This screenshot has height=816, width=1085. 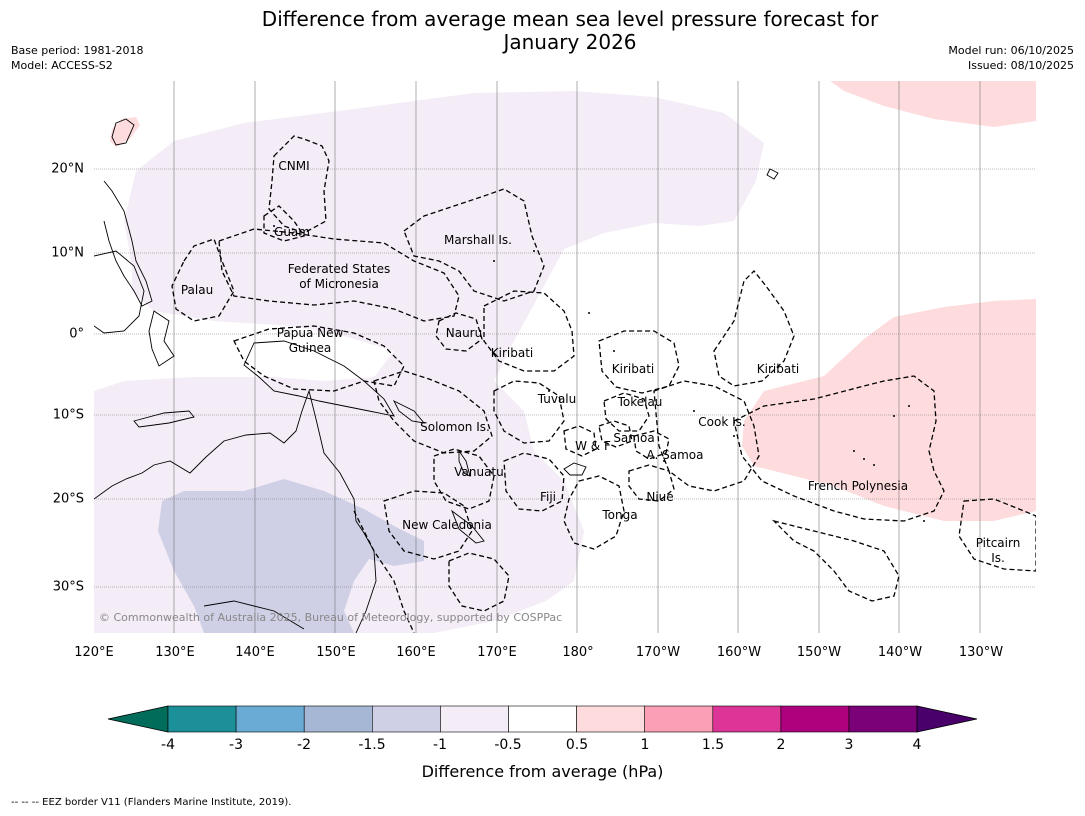 I want to click on colorbar-tick: -3, so click(x=236, y=745).